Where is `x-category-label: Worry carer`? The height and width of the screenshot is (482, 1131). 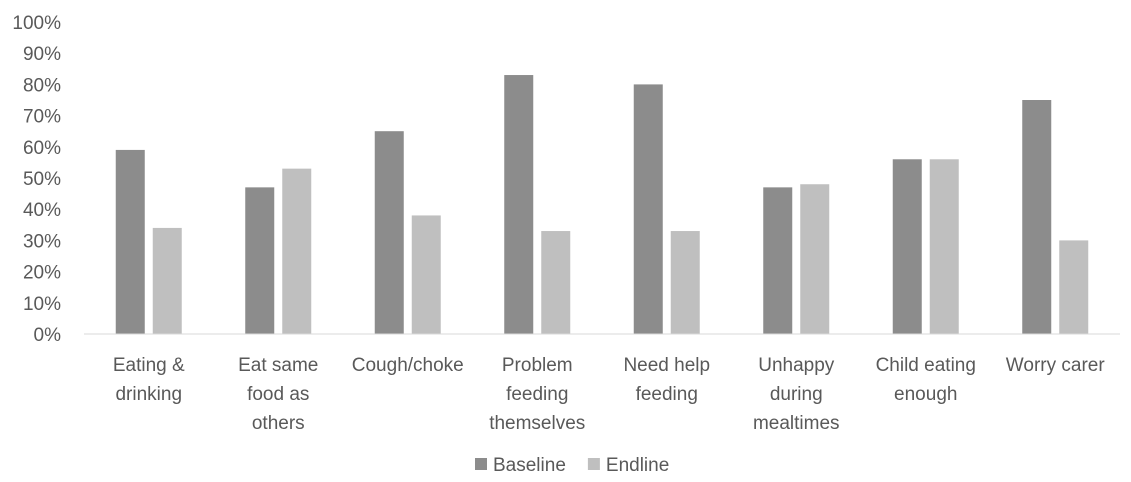 x-category-label: Worry carer is located at coordinates (1056, 365).